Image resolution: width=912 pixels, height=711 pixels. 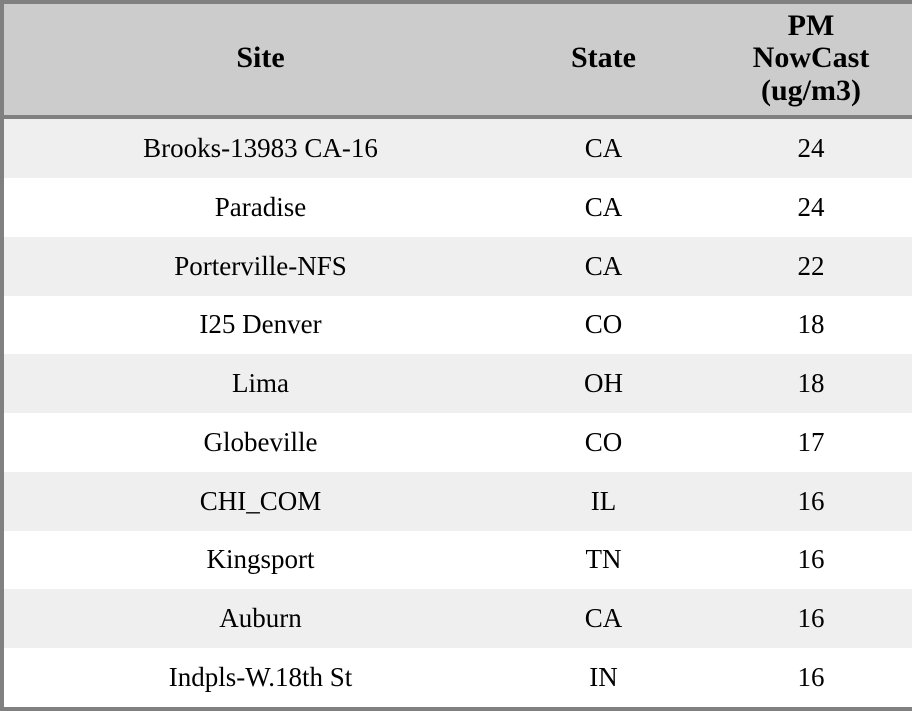 I want to click on cell-site: Globeville, so click(x=260, y=442).